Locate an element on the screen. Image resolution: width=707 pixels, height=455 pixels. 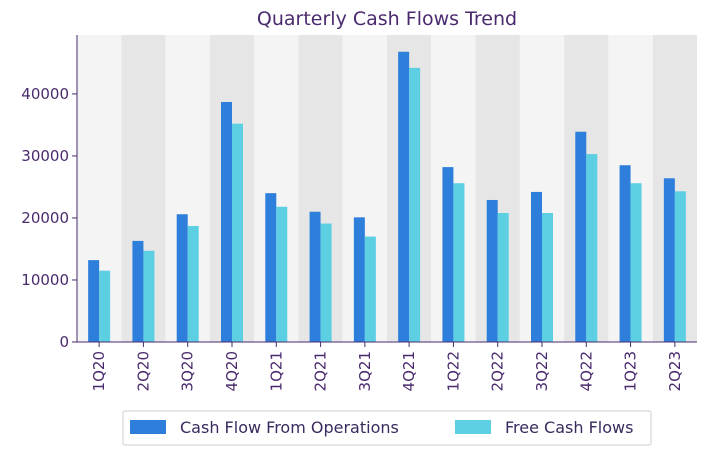
bar-fcf-2q23 is located at coordinates (680, 266).